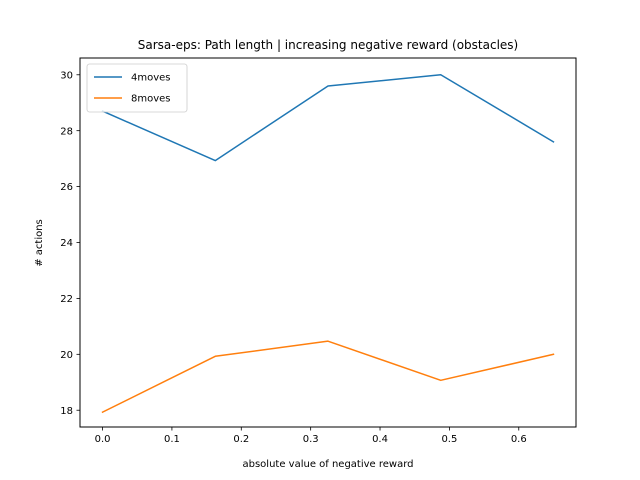 This screenshot has height=480, width=640. I want to click on legend-box, so click(137, 88).